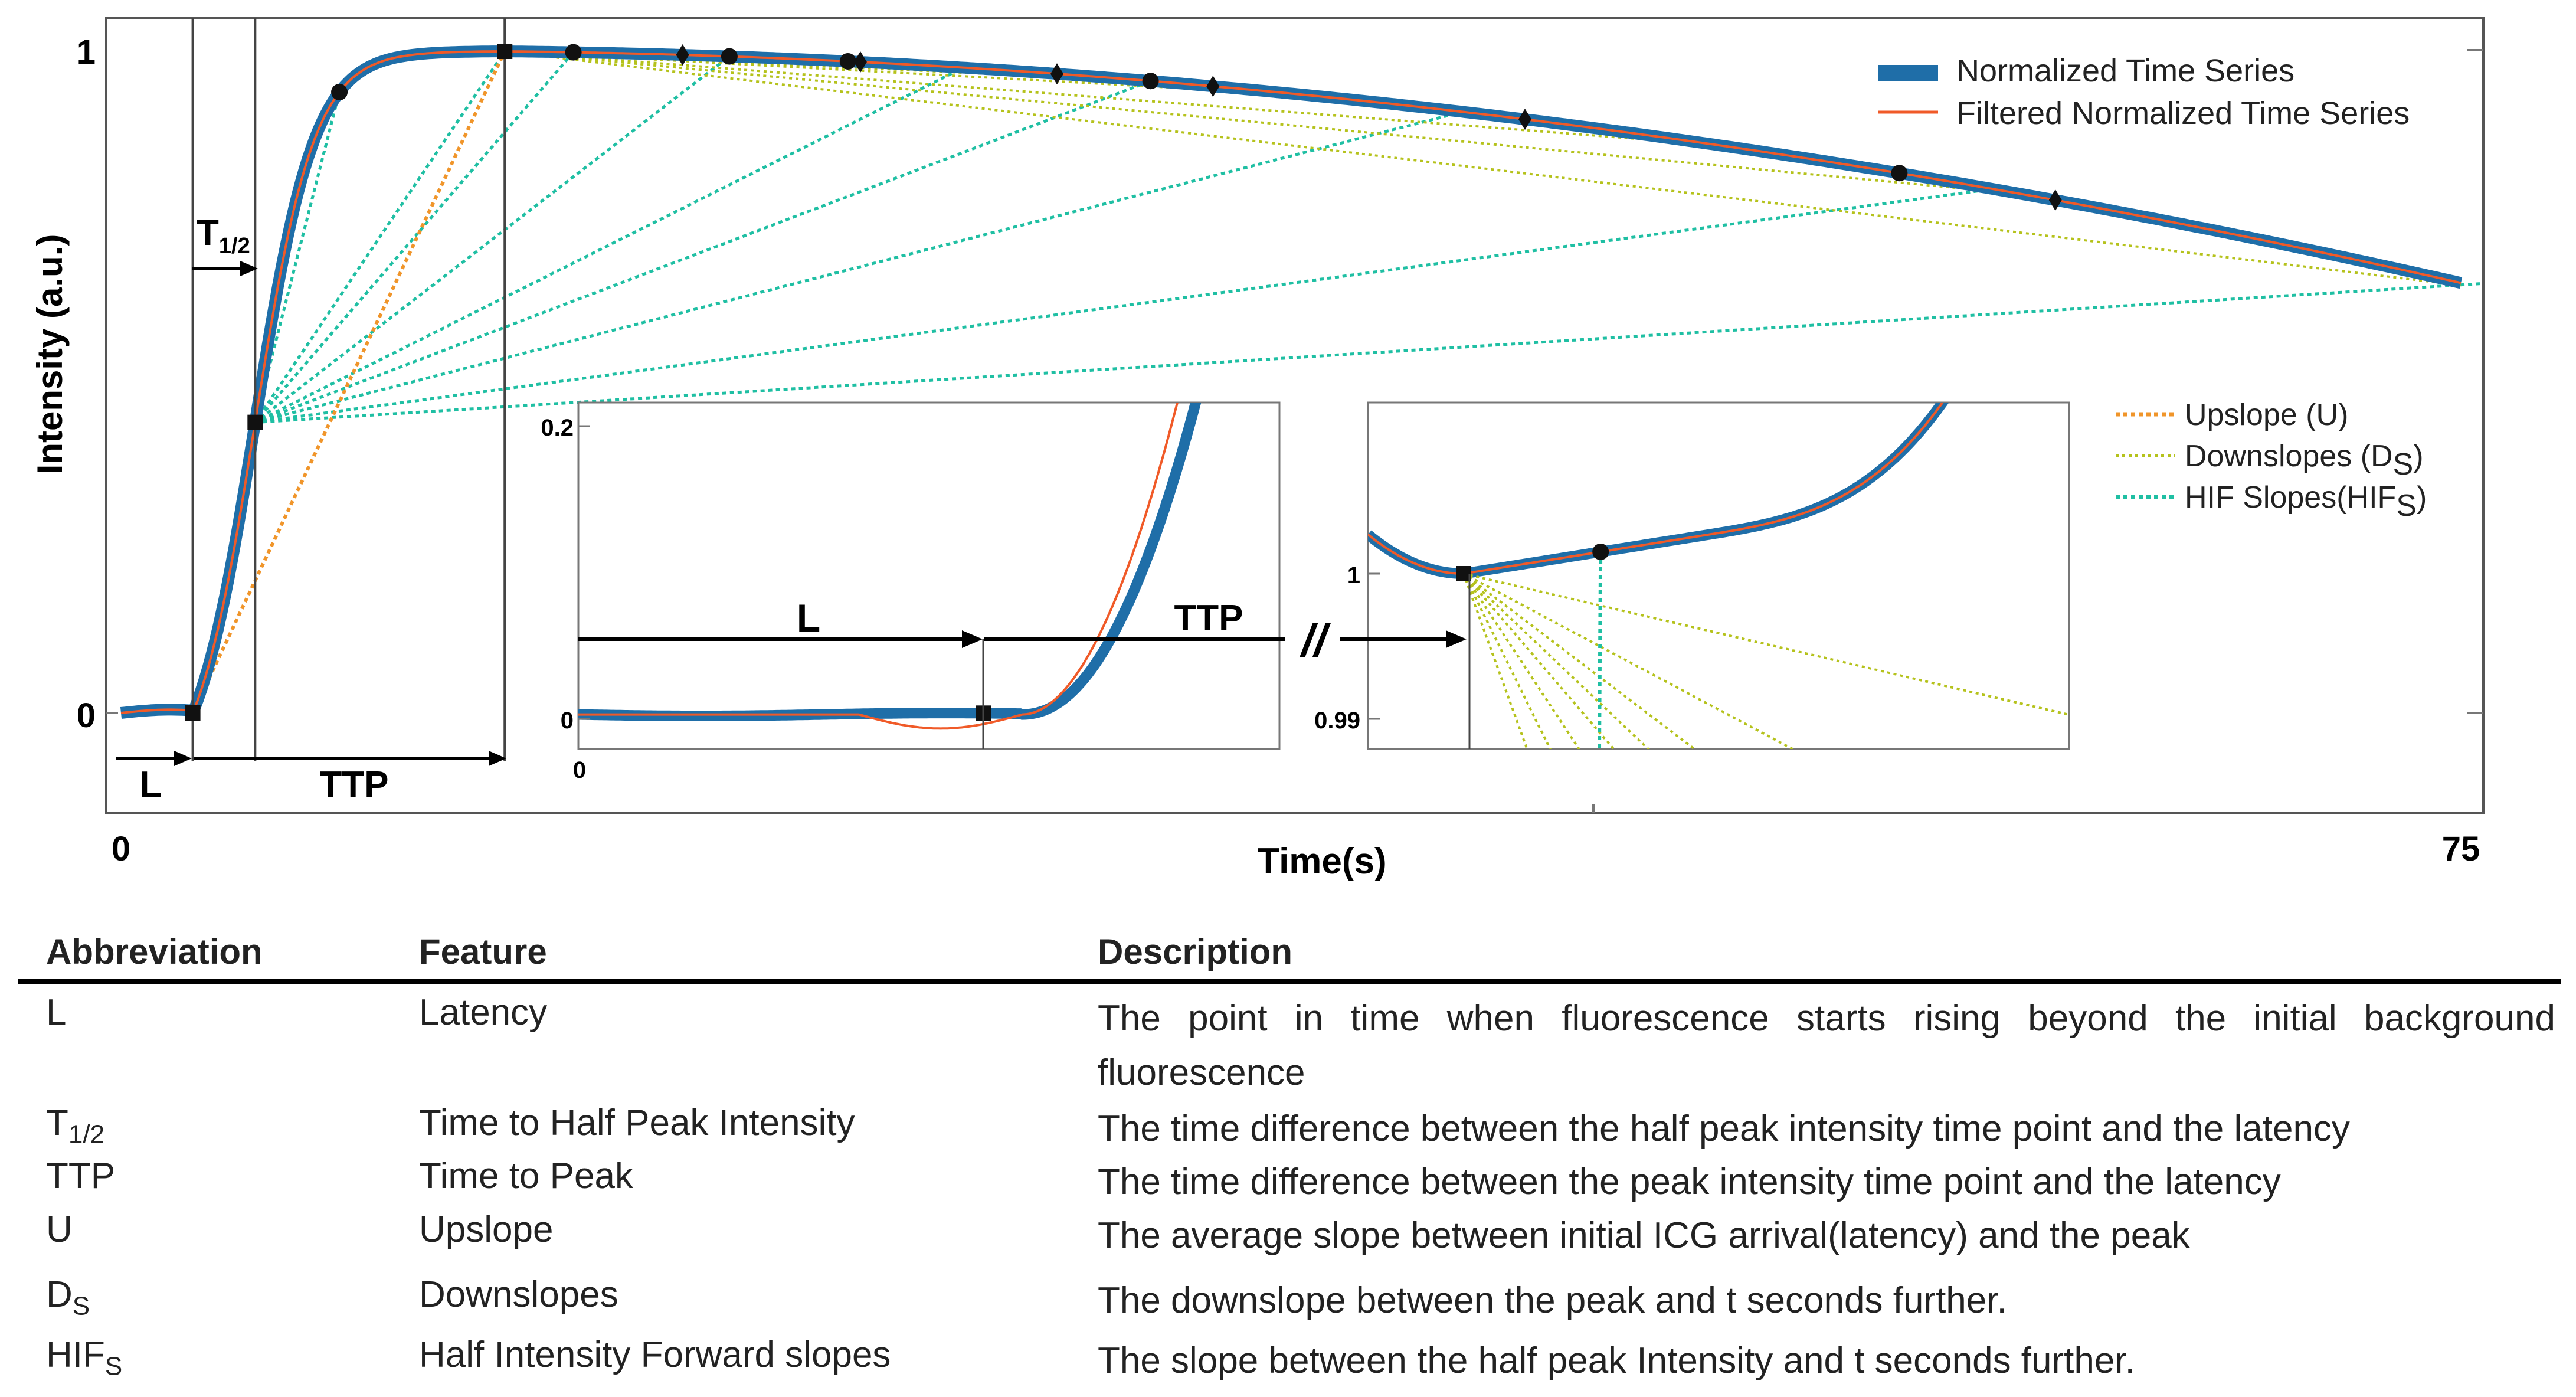  I want to click on feature-vertical-lines, so click(349, 390).